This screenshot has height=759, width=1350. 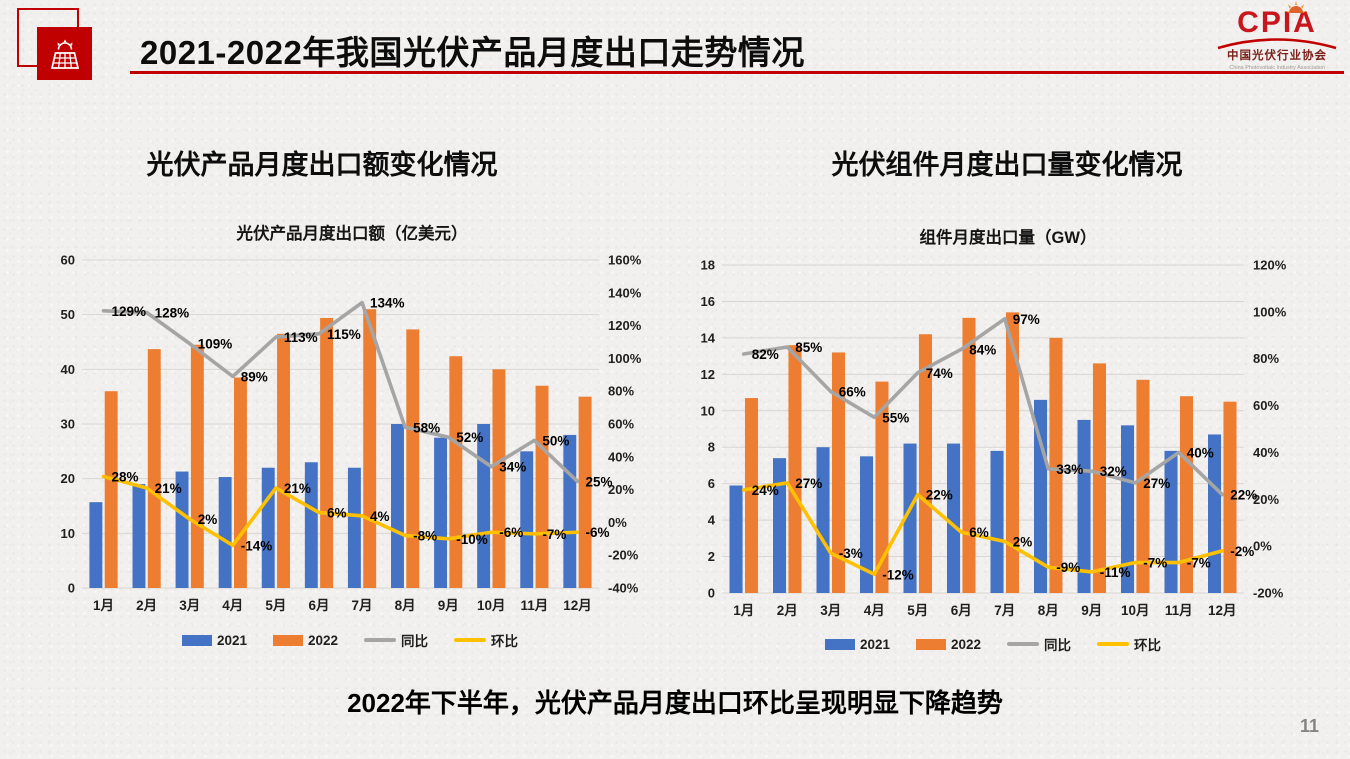 I want to click on legend-item: 2022, so click(x=948, y=644).